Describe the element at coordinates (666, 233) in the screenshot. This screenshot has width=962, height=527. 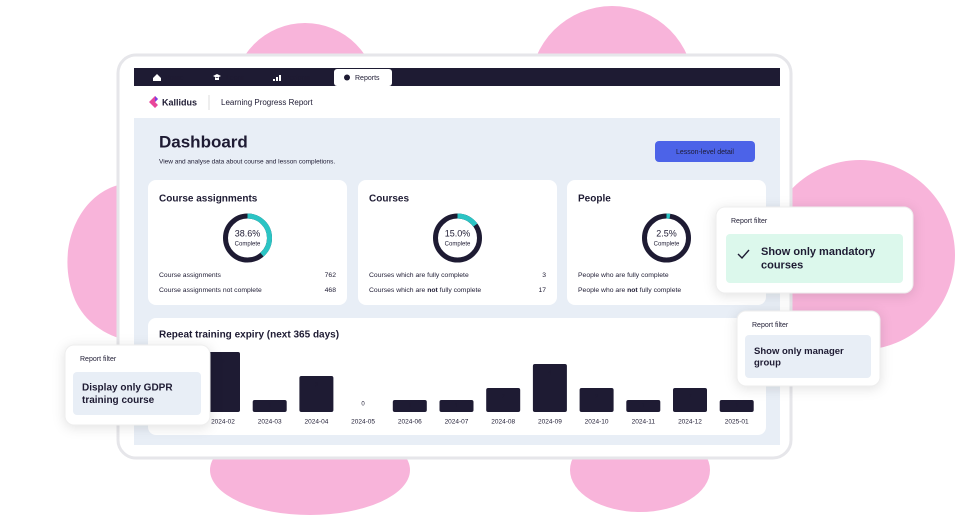
I see `donut-percent: 2.5%` at that location.